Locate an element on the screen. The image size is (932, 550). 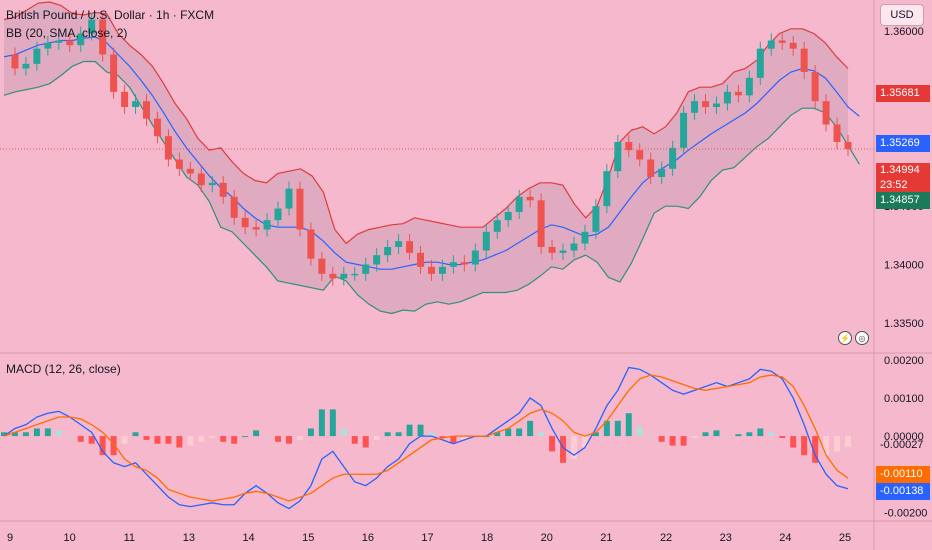
time-tick-label: 24 is located at coordinates (785, 538).